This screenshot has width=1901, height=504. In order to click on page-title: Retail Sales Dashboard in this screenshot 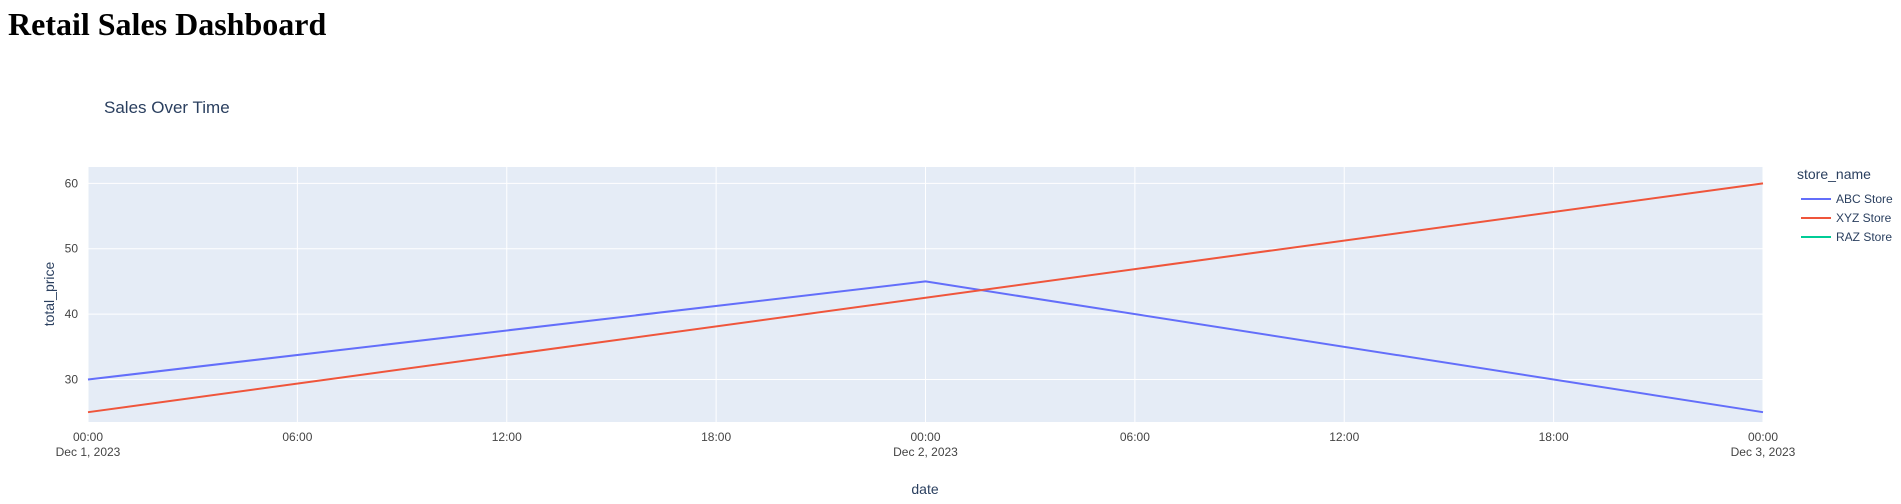, I will do `click(167, 24)`.